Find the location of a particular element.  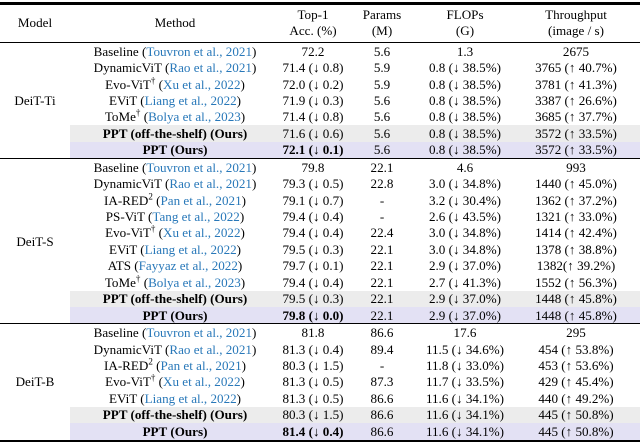

method-cell: ToMe† (Bolya et al., 2023) is located at coordinates (175, 116).